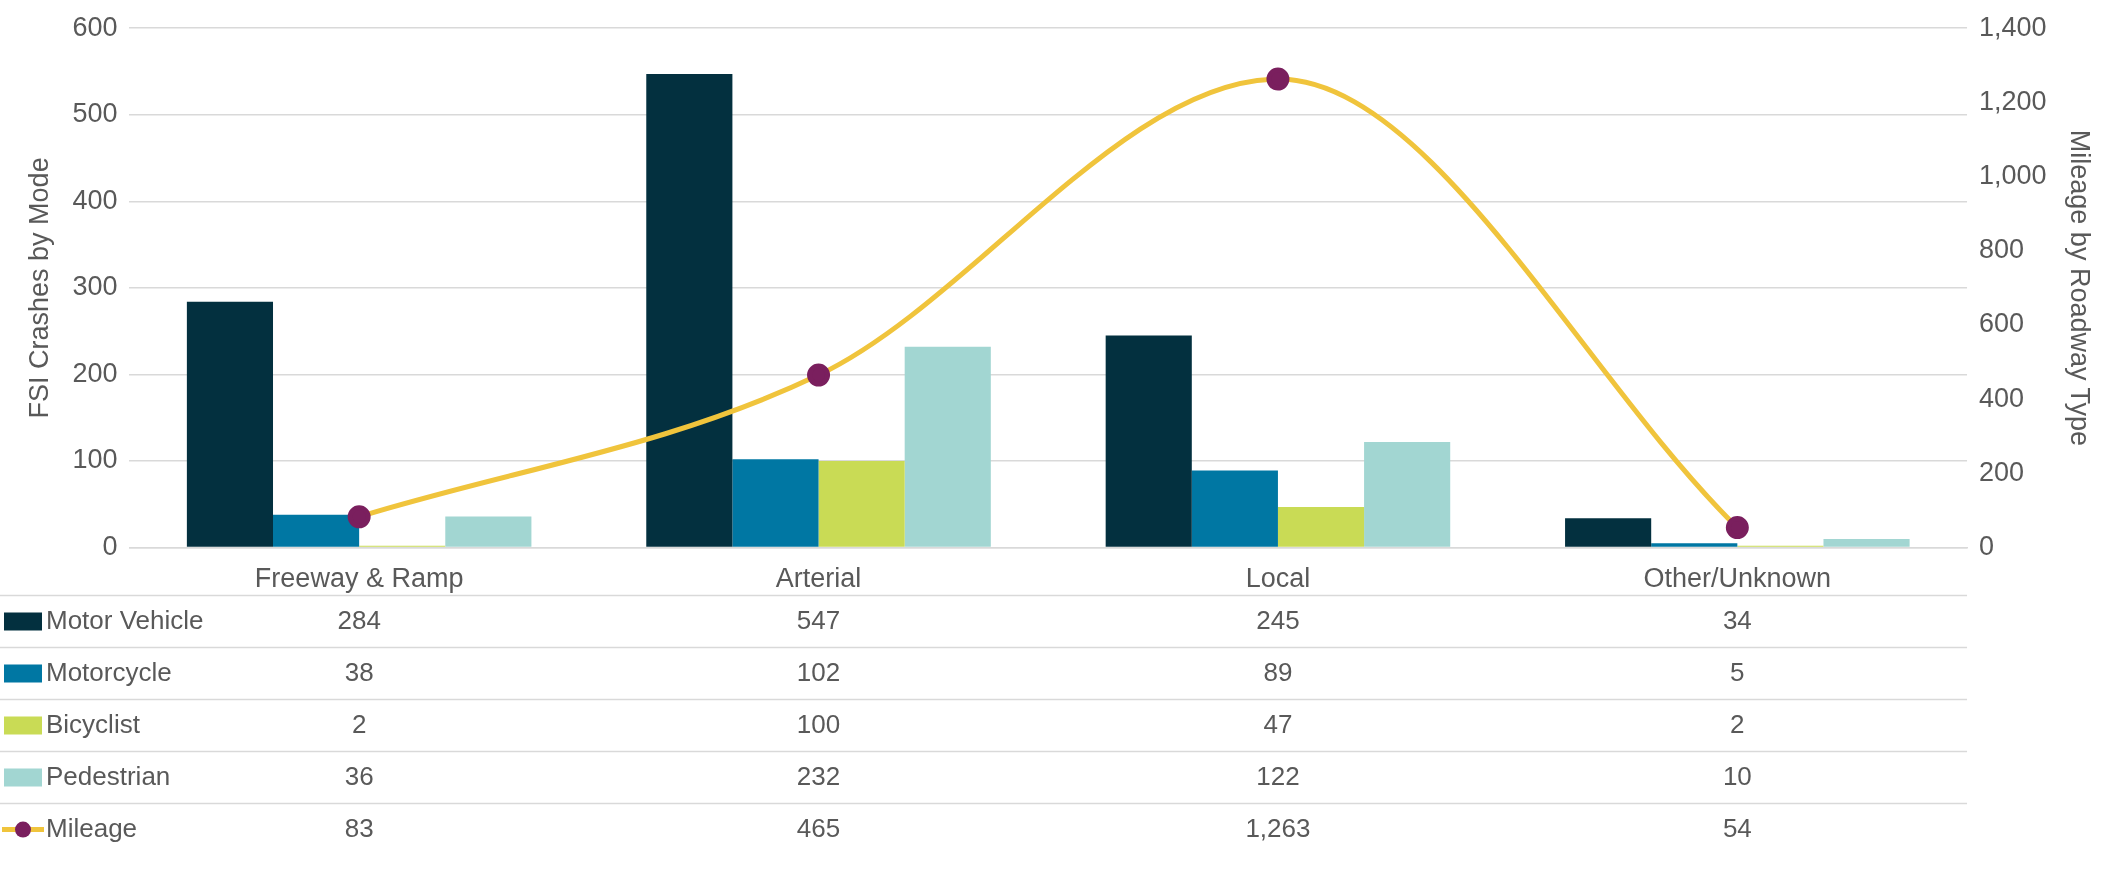  Describe the element at coordinates (2002, 397) in the screenshot. I see `y2-tick-label: 400` at that location.